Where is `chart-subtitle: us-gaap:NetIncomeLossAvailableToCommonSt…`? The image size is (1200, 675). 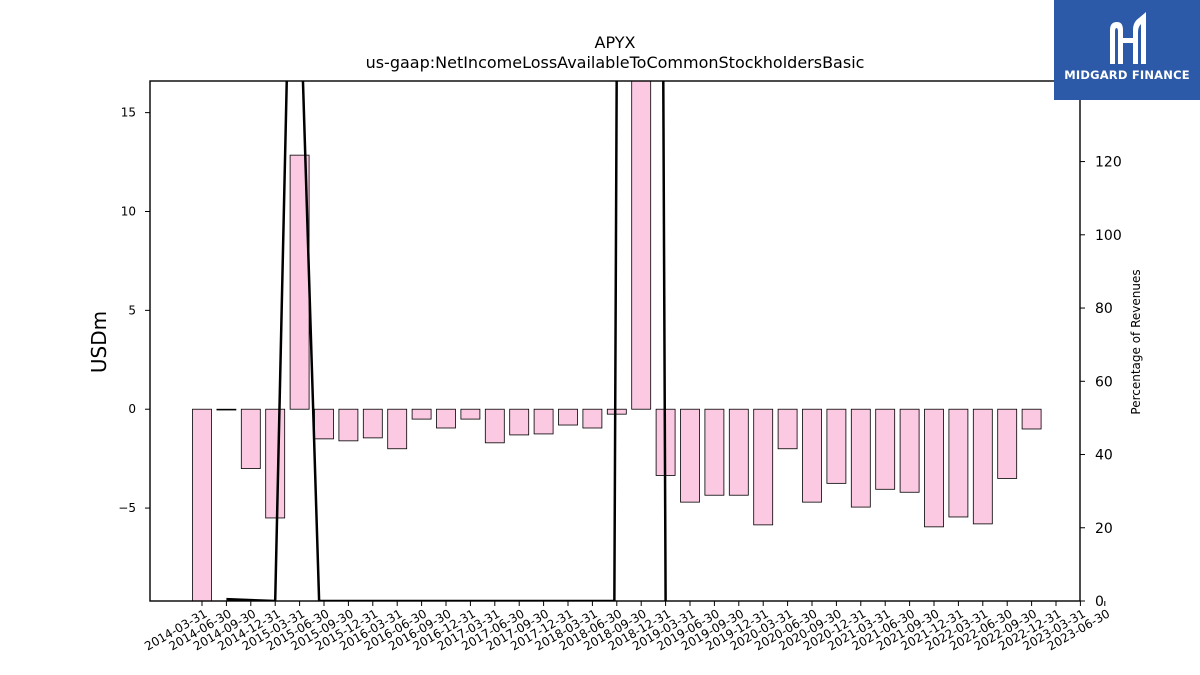
chart-subtitle: us-gaap:NetIncomeLossAvailableToCommonSt… is located at coordinates (615, 62).